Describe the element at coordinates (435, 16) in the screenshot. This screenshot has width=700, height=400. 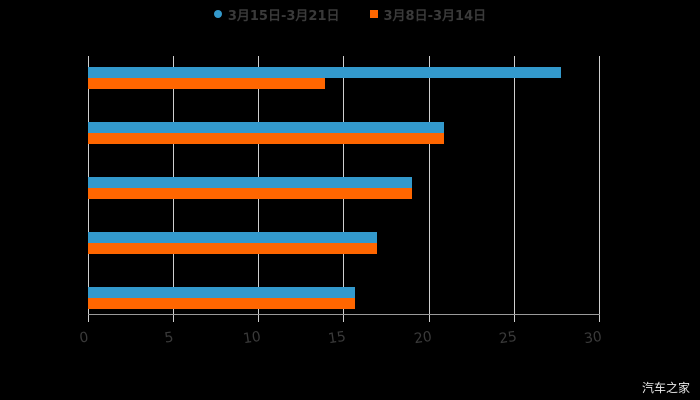
I see `legend-label: 3月8日-3月14日` at that location.